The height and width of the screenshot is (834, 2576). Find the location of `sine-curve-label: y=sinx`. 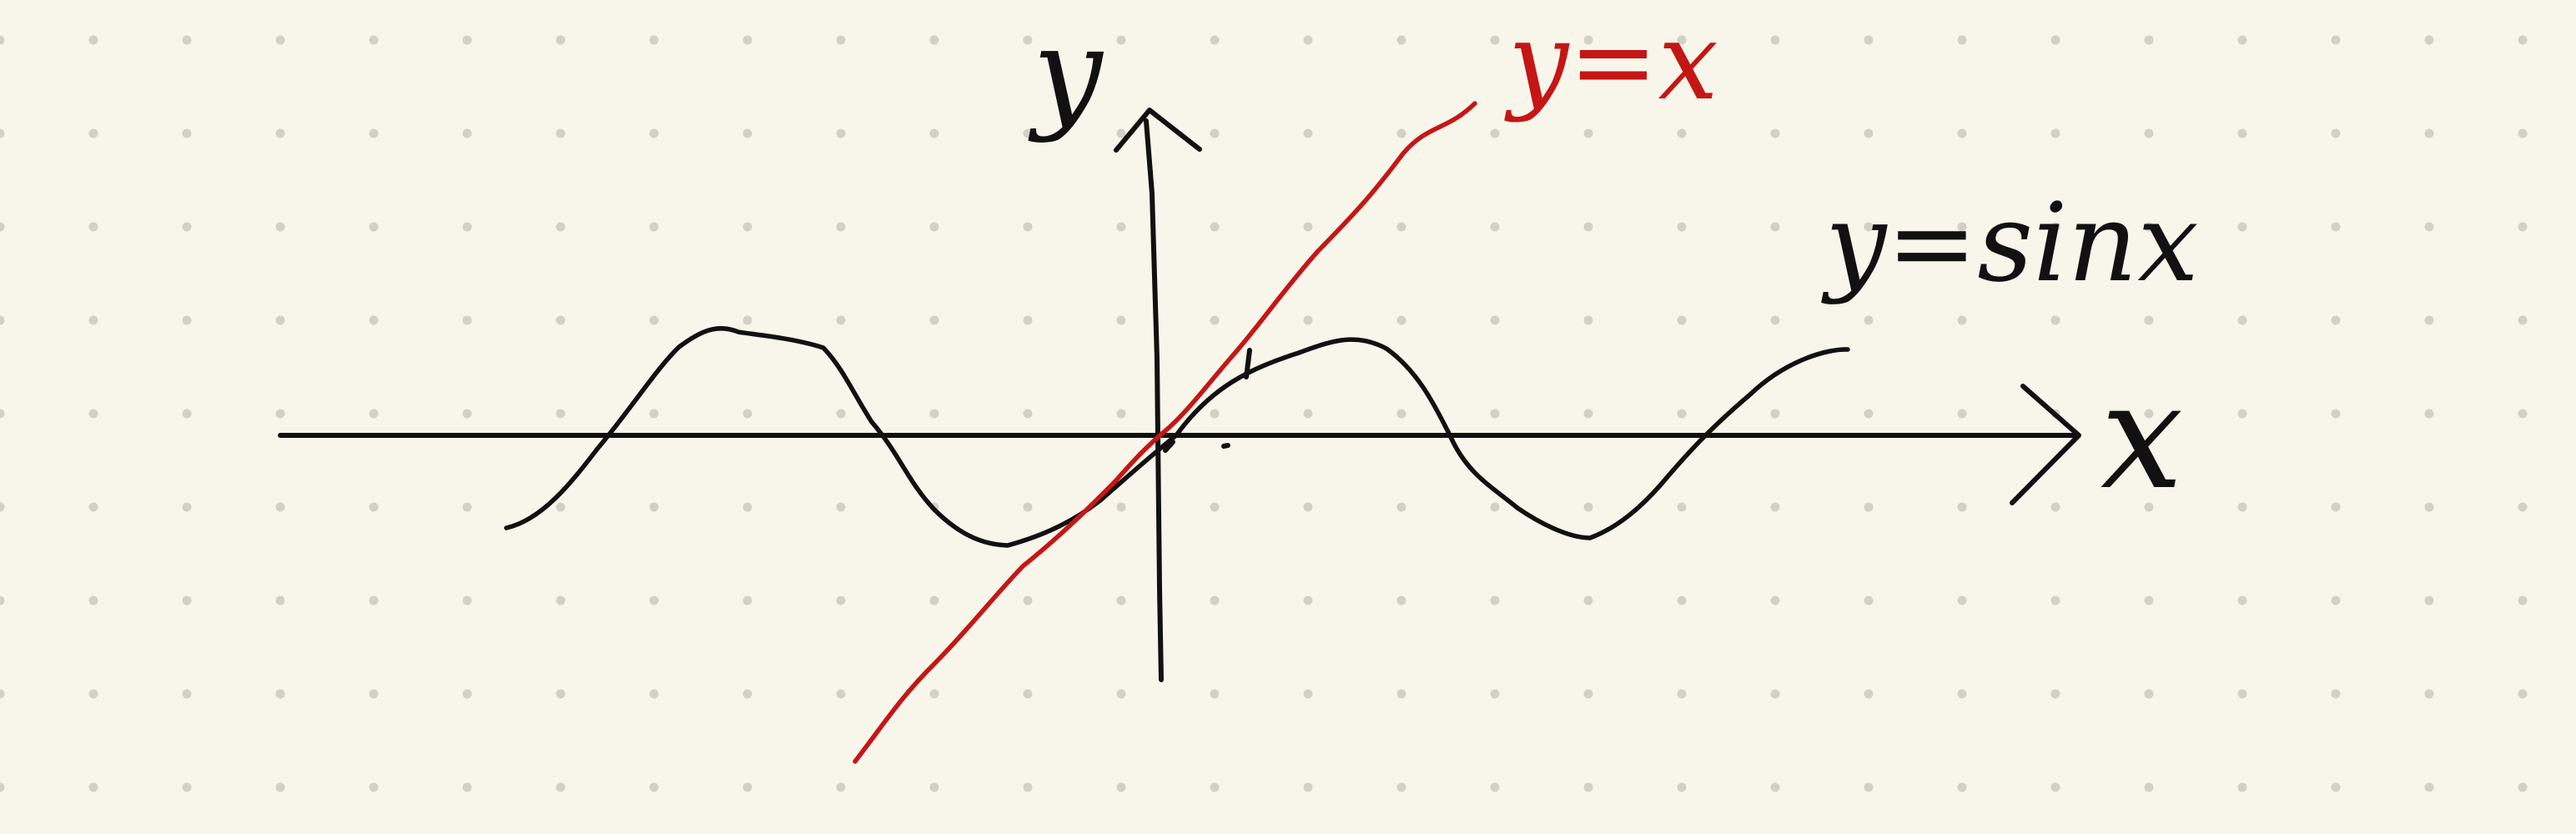

sine-curve-label: y=sinx is located at coordinates (2010, 242).